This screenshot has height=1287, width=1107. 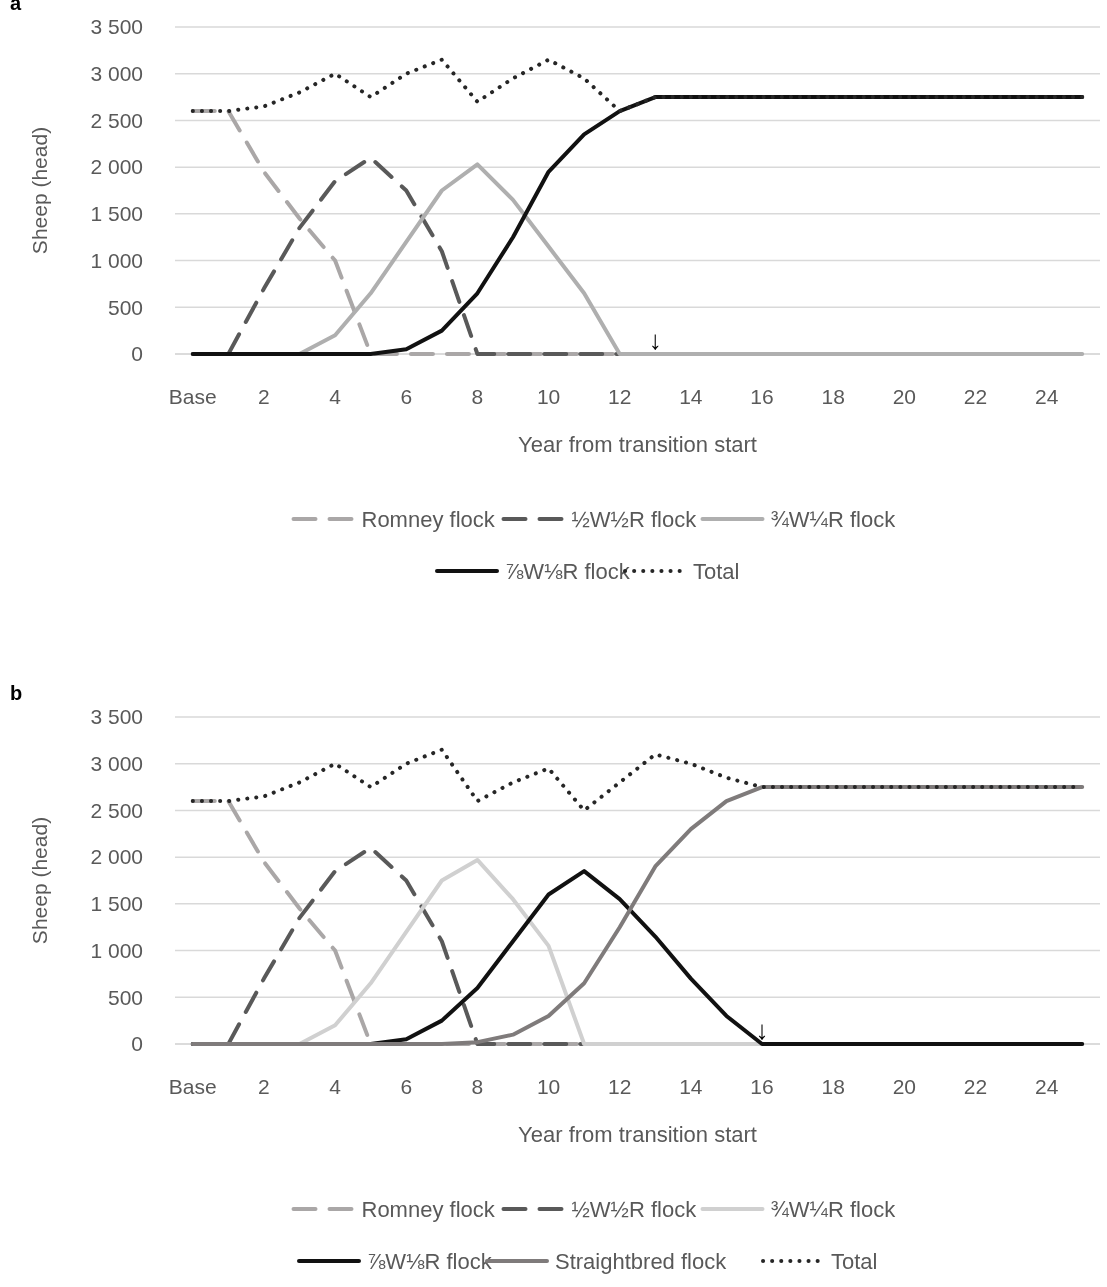 What do you see at coordinates (16, 7) in the screenshot?
I see `chart-title: a` at bounding box center [16, 7].